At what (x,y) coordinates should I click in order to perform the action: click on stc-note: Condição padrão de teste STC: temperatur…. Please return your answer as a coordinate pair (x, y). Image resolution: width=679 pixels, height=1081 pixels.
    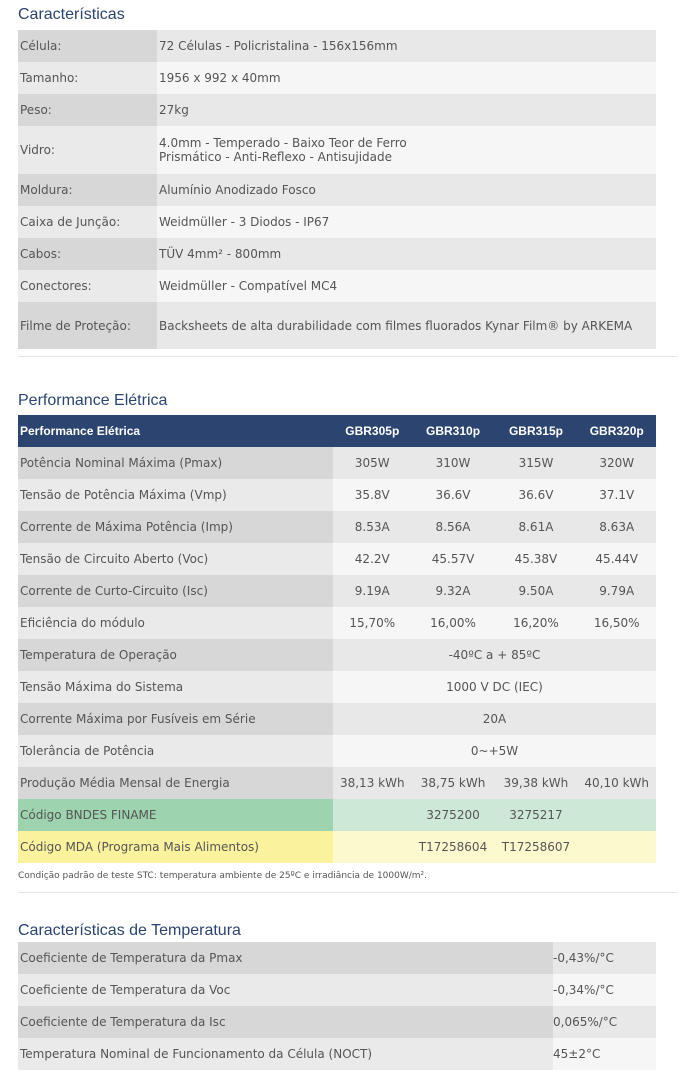
    Looking at the image, I should click on (223, 876).